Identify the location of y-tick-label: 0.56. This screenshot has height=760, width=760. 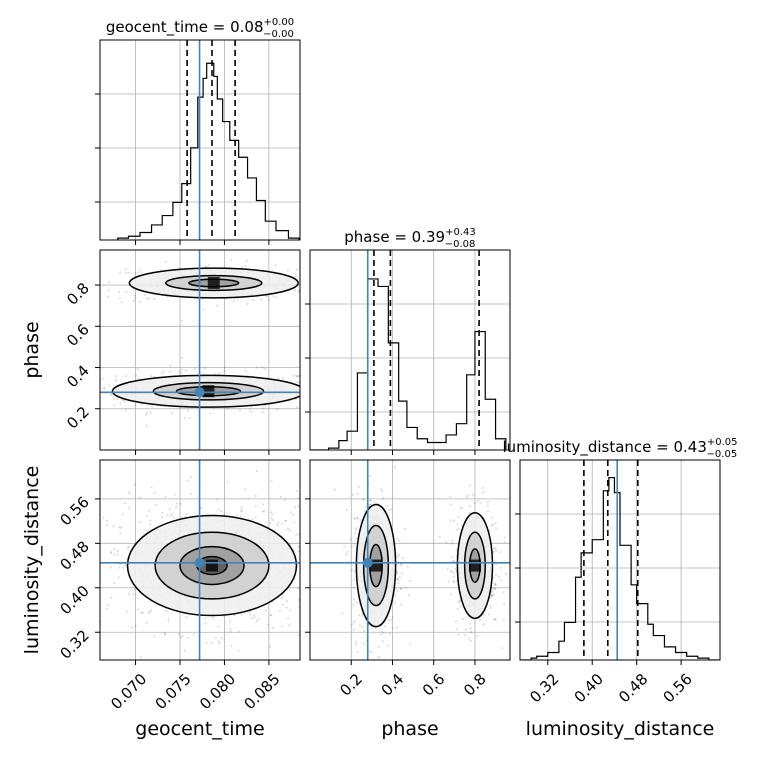
(74, 511).